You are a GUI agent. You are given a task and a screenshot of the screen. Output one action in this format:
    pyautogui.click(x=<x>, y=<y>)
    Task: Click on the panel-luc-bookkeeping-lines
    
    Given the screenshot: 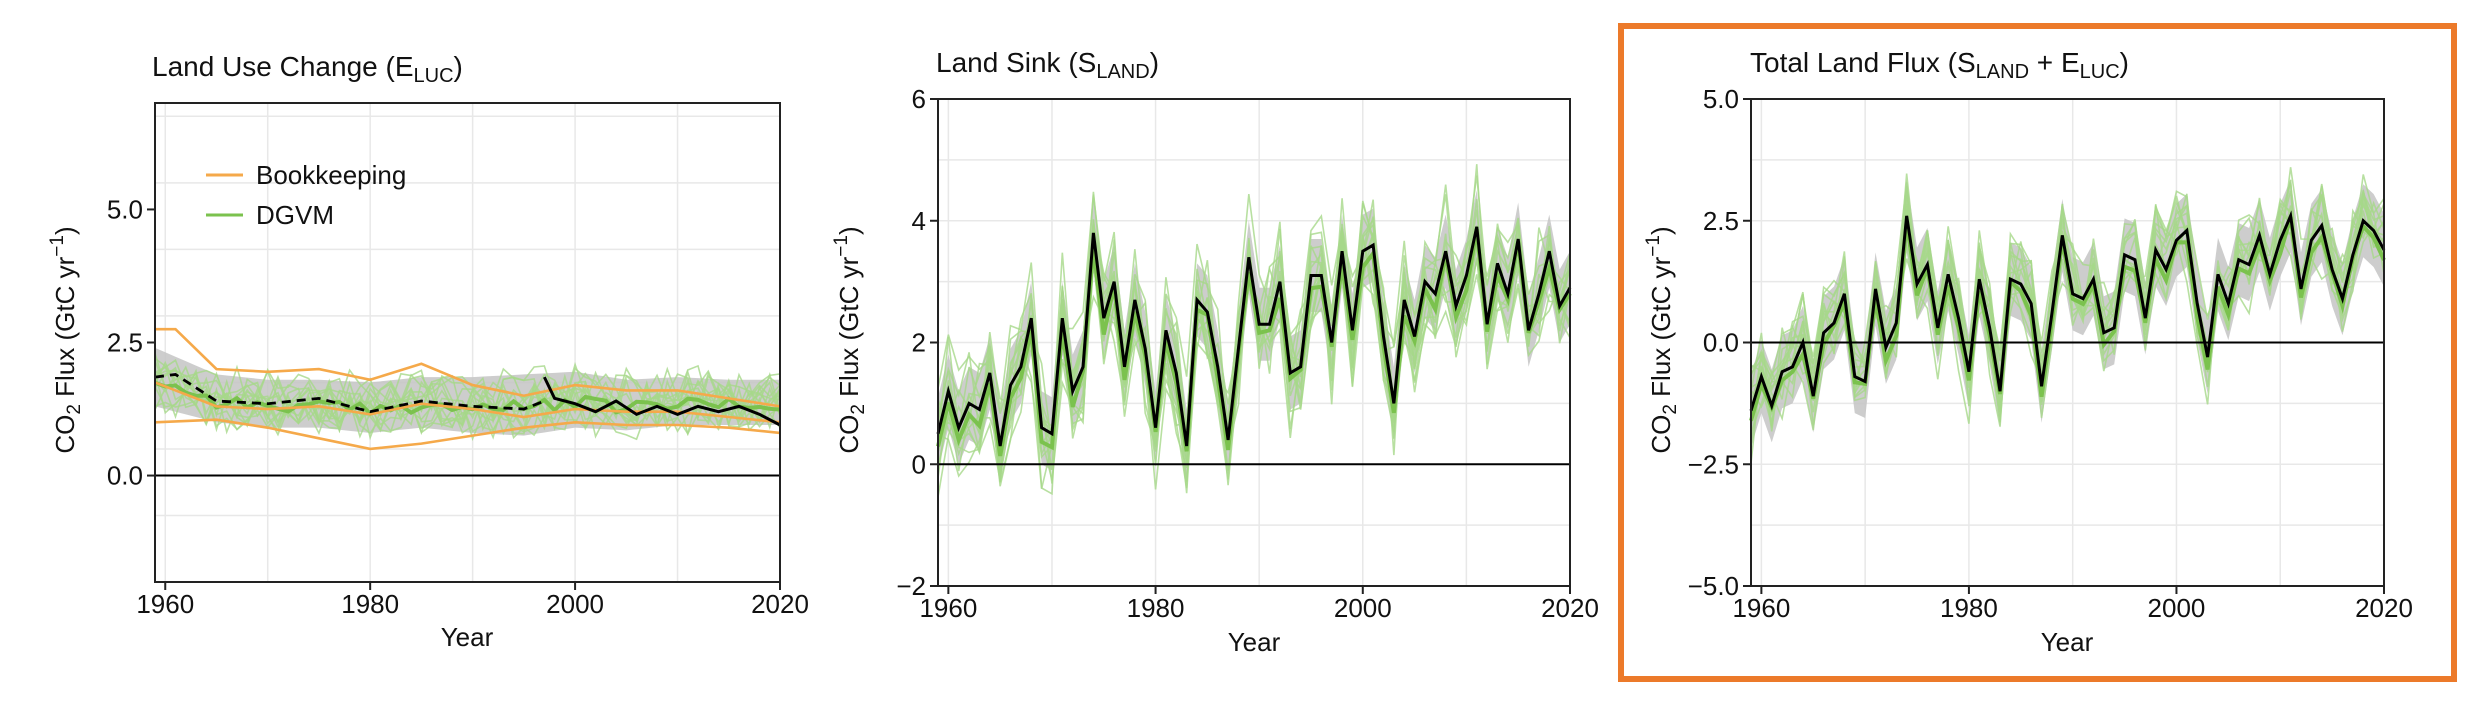 What is the action you would take?
    pyautogui.click(x=467, y=389)
    